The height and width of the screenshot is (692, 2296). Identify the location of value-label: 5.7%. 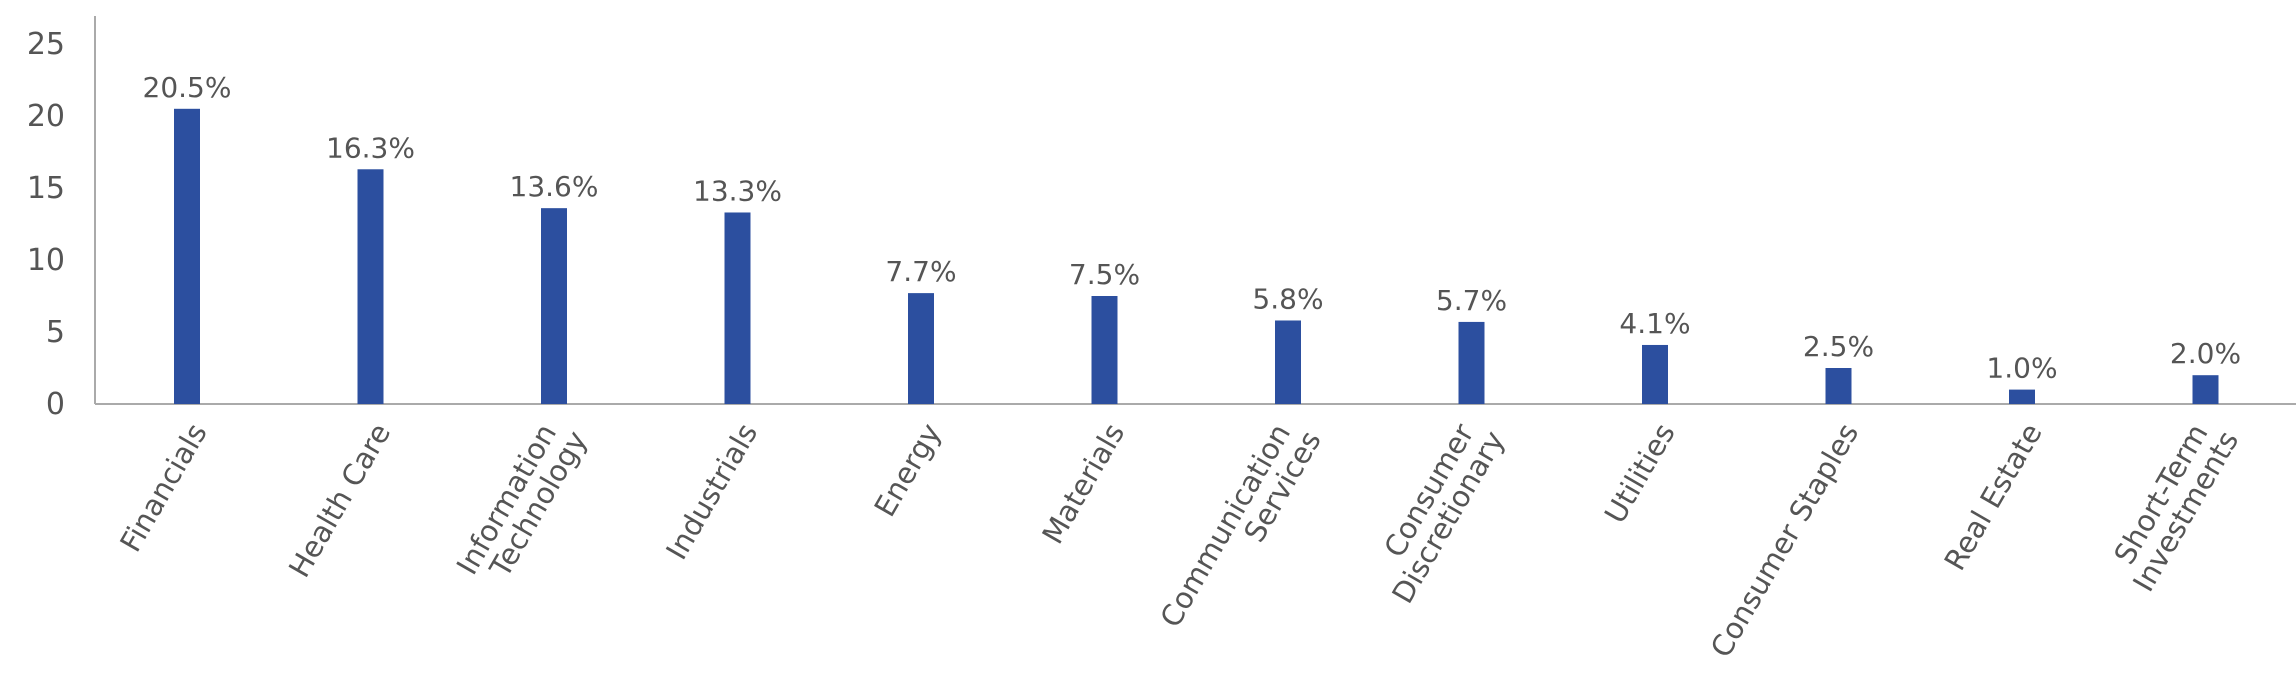
(1471, 300).